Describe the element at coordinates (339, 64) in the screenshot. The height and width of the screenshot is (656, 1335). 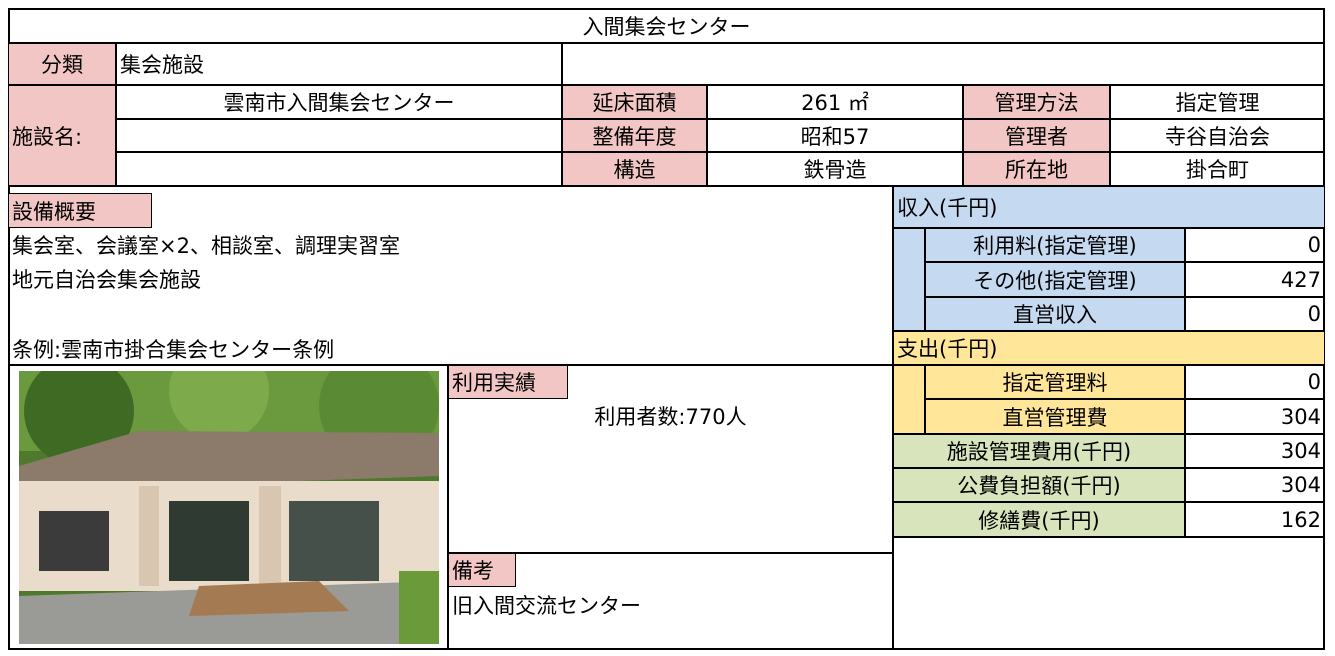
I see `value: 集会施設` at that location.